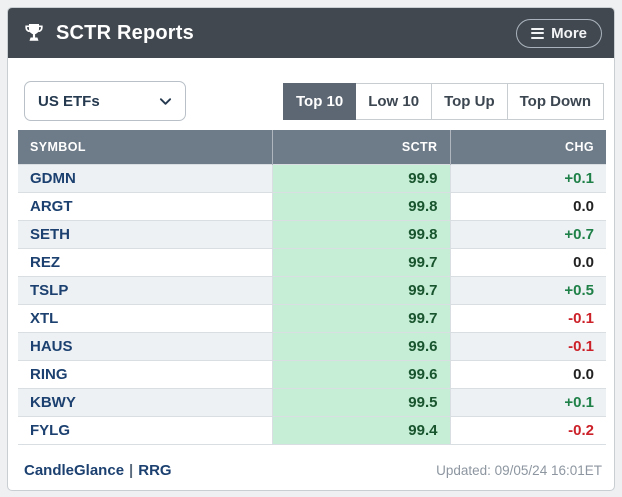 The width and height of the screenshot is (622, 497). I want to click on symbol-link: ARGT, so click(145, 206).